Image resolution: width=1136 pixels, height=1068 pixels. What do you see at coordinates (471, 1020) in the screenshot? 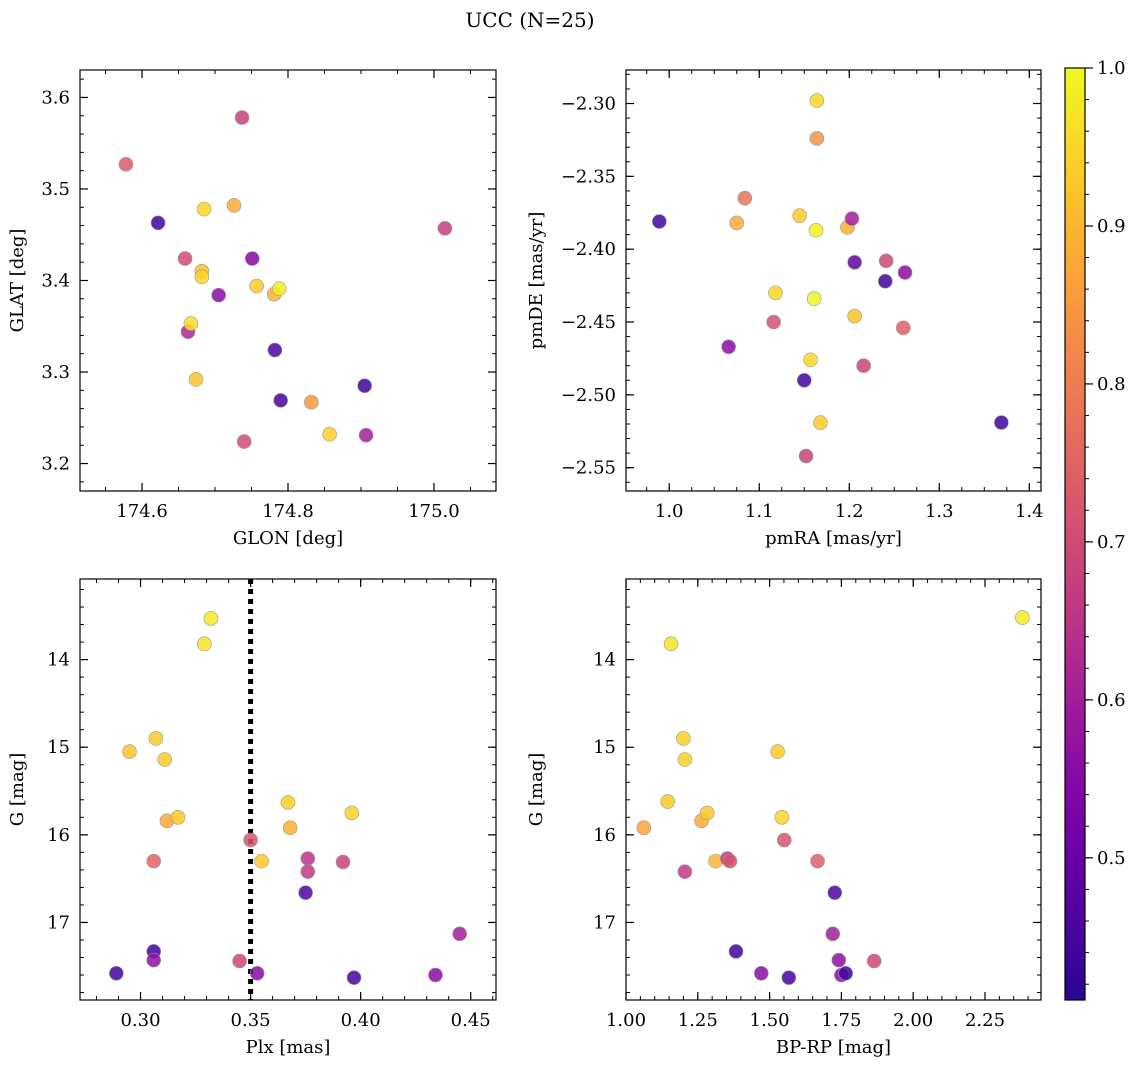
I see `x-tick-label: 0.45` at bounding box center [471, 1020].